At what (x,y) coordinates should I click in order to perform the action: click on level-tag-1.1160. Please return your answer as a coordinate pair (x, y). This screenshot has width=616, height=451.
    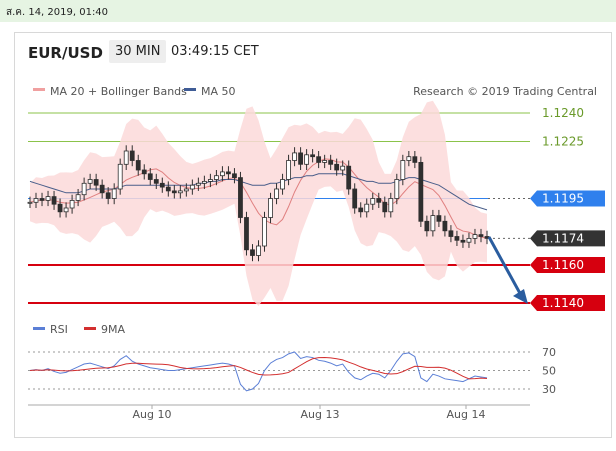
    Looking at the image, I should click on (567, 265).